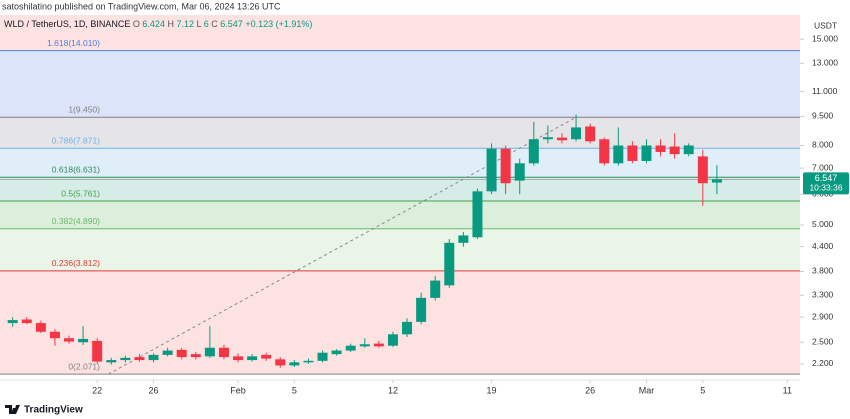 Image resolution: width=850 pixels, height=419 pixels. I want to click on y-tick-label: 8.000, so click(823, 145).